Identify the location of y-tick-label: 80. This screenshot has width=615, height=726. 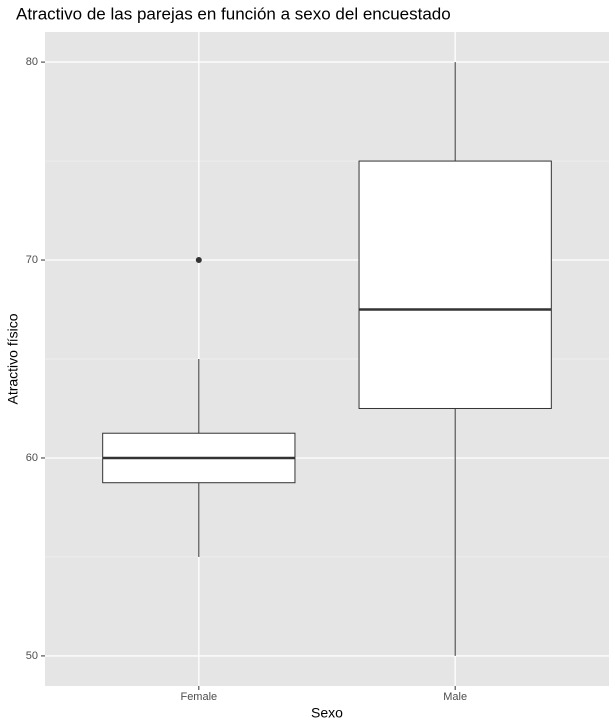
(32, 62).